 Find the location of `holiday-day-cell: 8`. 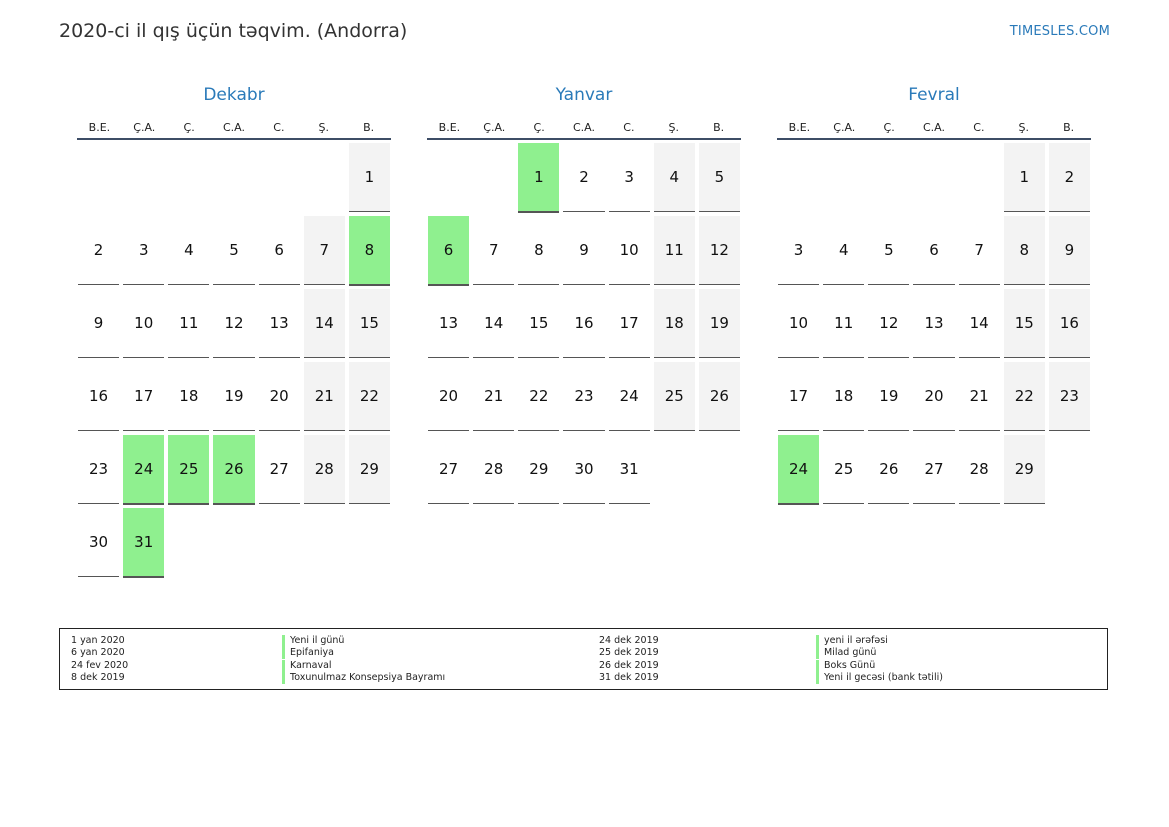

holiday-day-cell: 8 is located at coordinates (369, 251).